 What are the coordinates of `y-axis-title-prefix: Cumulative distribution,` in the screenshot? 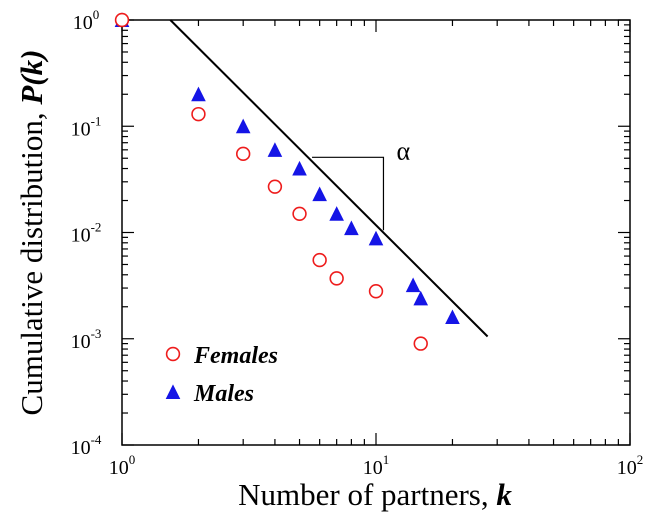 It's located at (31, 260).